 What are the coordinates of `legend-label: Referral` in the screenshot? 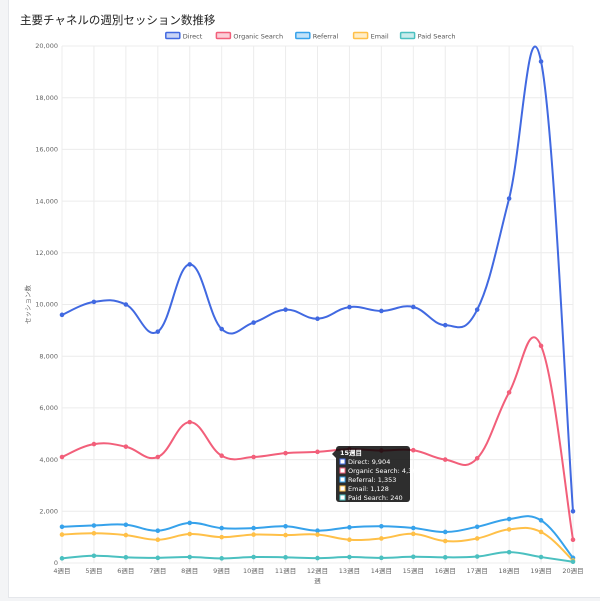 It's located at (326, 36).